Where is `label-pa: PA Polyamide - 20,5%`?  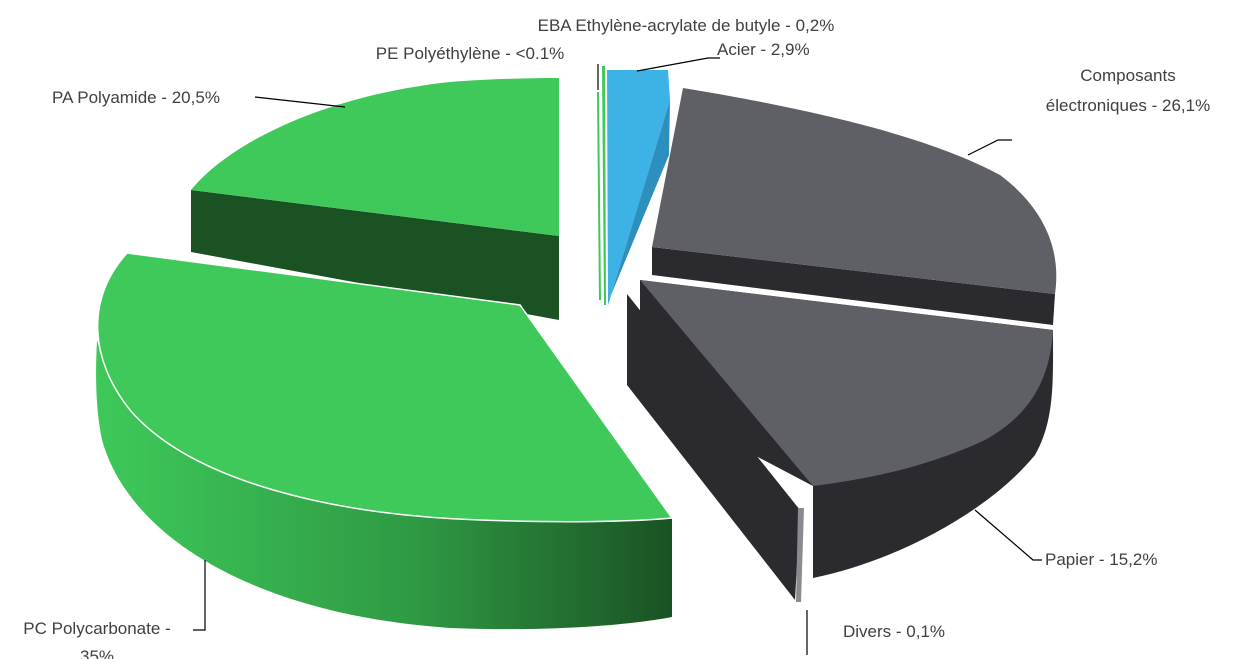
label-pa: PA Polyamide - 20,5% is located at coordinates (136, 97).